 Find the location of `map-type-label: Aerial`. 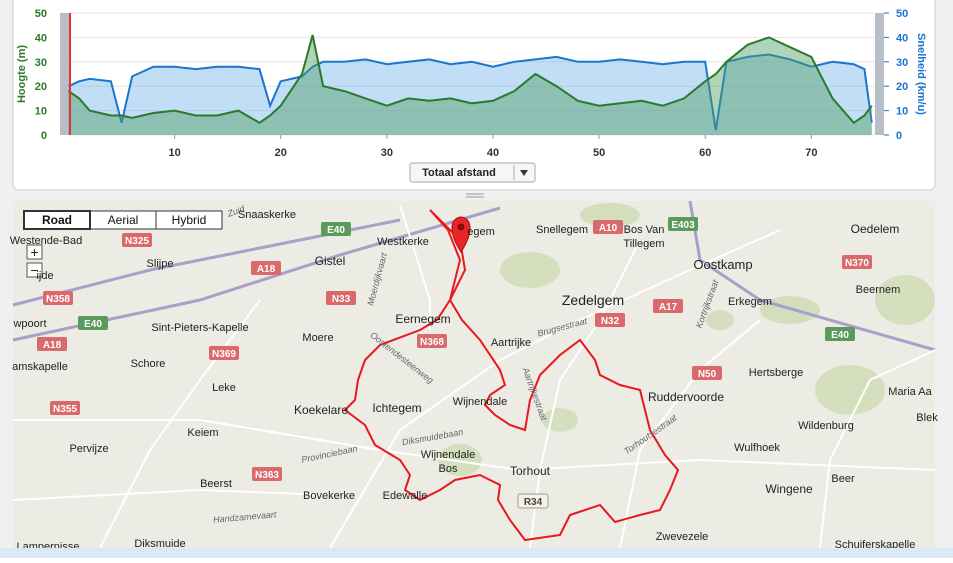

map-type-label: Aerial is located at coordinates (123, 220).